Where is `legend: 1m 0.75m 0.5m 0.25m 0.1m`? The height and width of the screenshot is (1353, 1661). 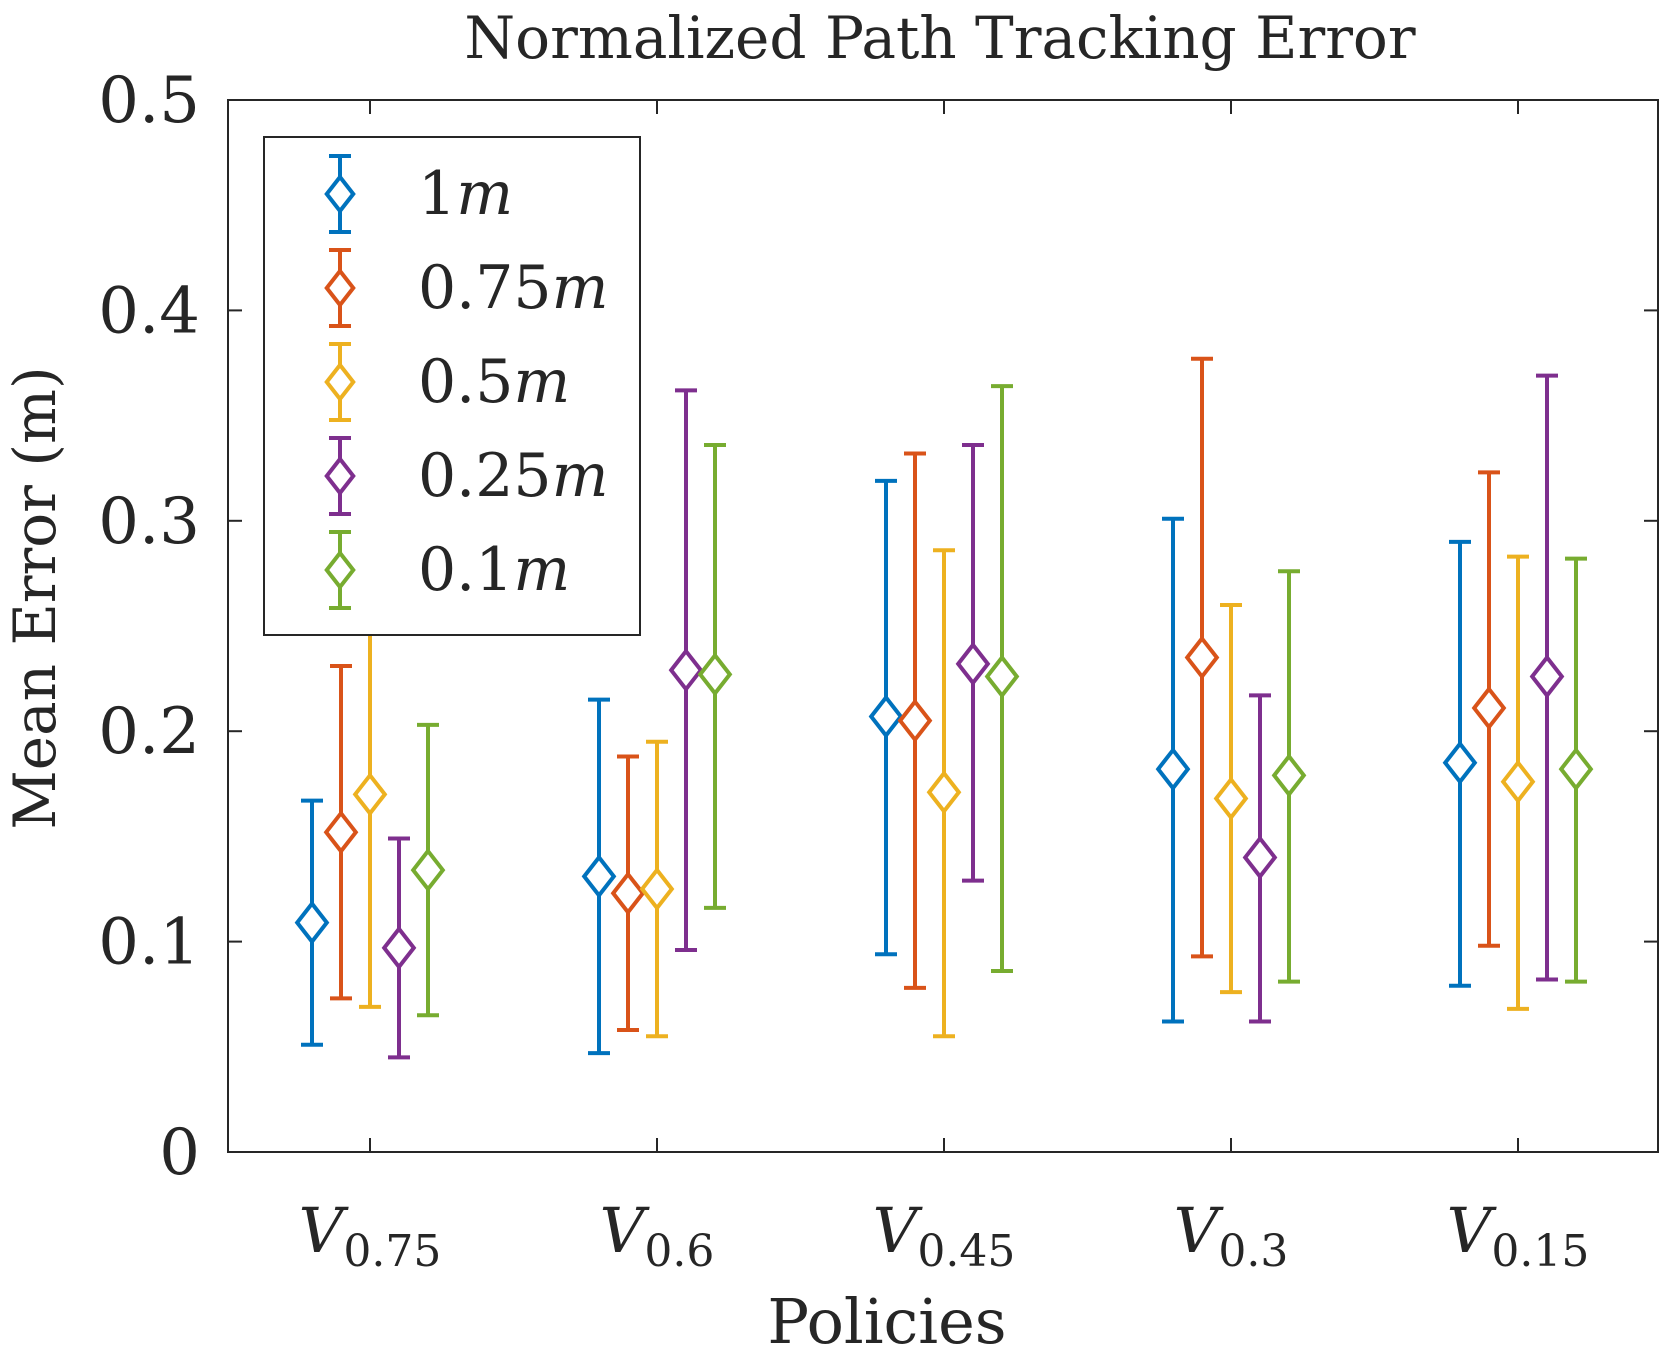 legend: 1m 0.75m 0.5m 0.25m 0.1m is located at coordinates (452, 386).